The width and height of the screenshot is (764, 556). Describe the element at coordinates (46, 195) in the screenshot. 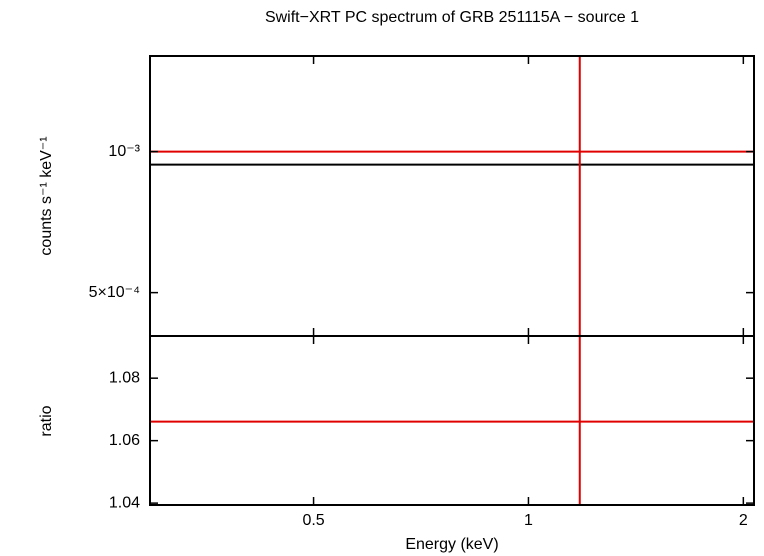

I see `y-axis-label: counts s⁻¹ keV⁻¹` at that location.